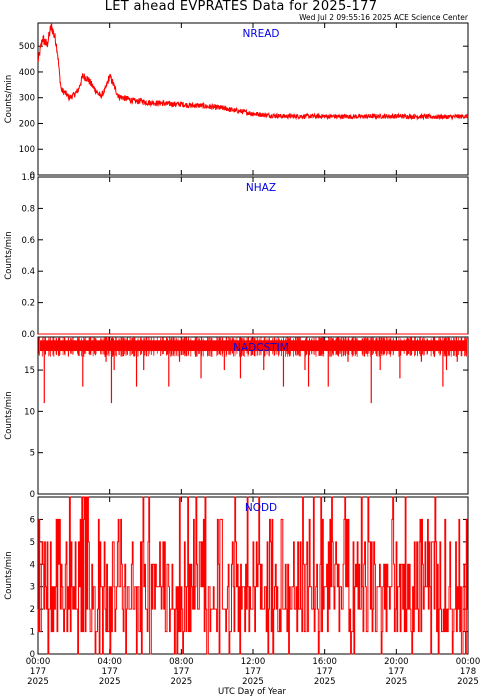 Image resolution: width=482 pixels, height=700 pixels. I want to click on y-tick-label: 400, so click(27, 73).